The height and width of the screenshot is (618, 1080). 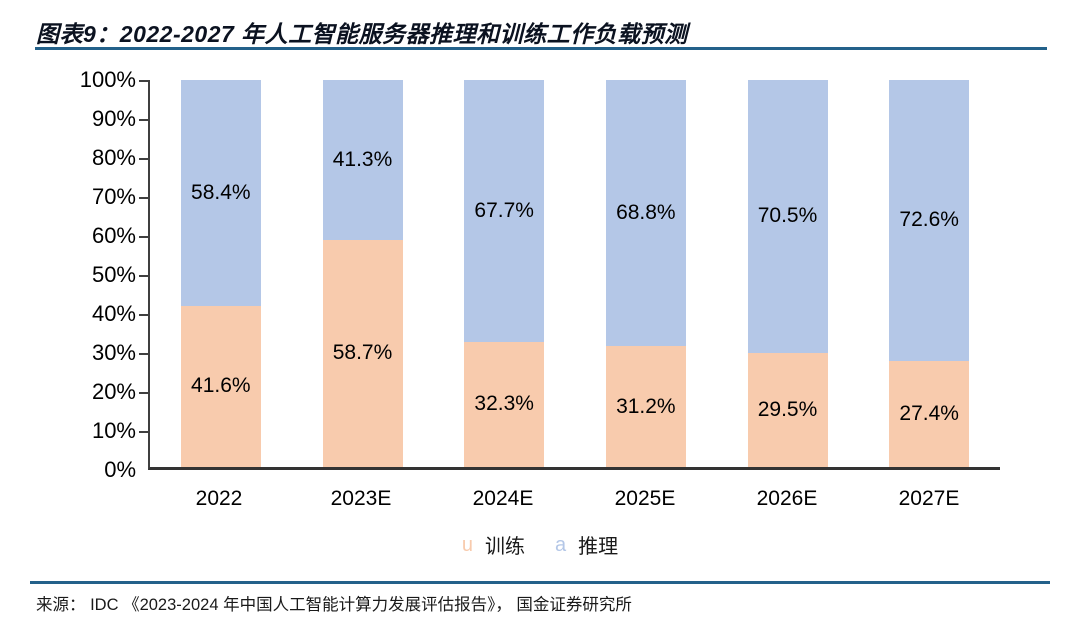 I want to click on title-underline, so click(x=541, y=48).